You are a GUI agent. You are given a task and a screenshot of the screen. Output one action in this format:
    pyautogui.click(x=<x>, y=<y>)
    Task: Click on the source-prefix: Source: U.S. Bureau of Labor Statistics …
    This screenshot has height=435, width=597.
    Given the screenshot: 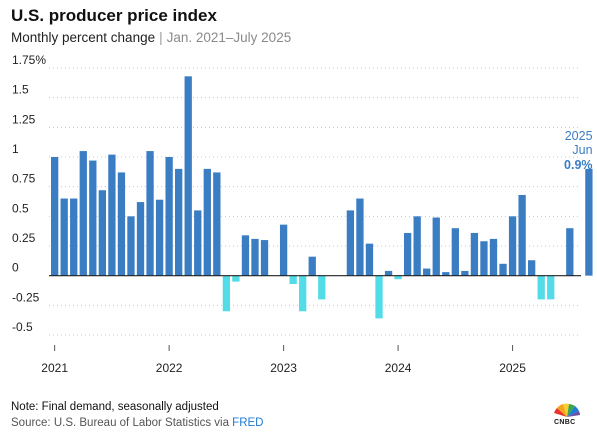 What is the action you would take?
    pyautogui.click(x=122, y=423)
    